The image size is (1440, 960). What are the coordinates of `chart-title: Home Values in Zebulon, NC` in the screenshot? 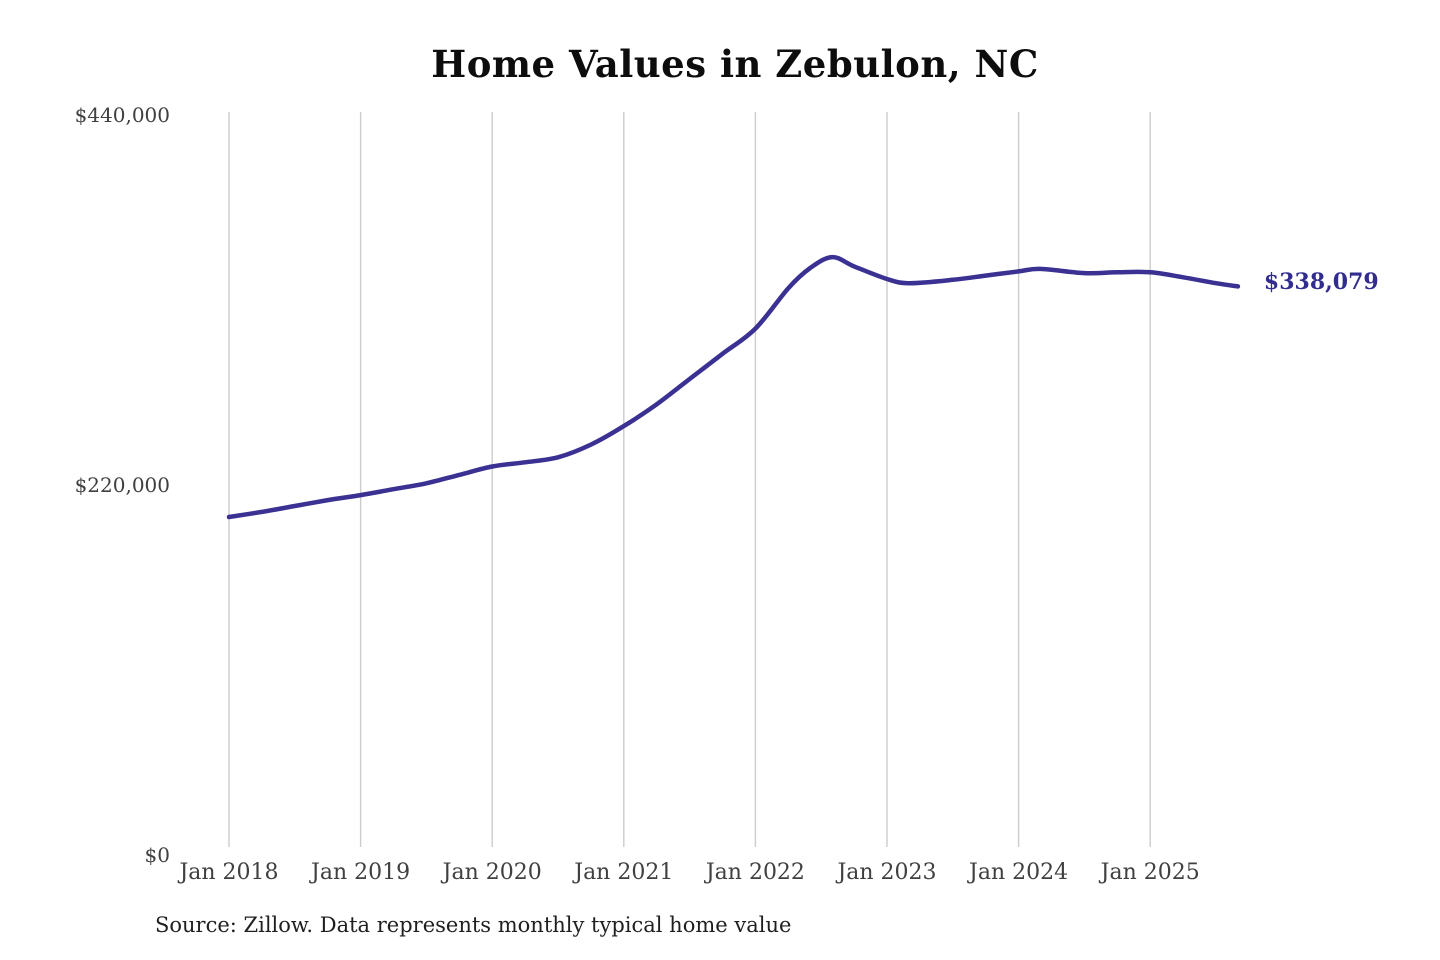 It's located at (735, 64).